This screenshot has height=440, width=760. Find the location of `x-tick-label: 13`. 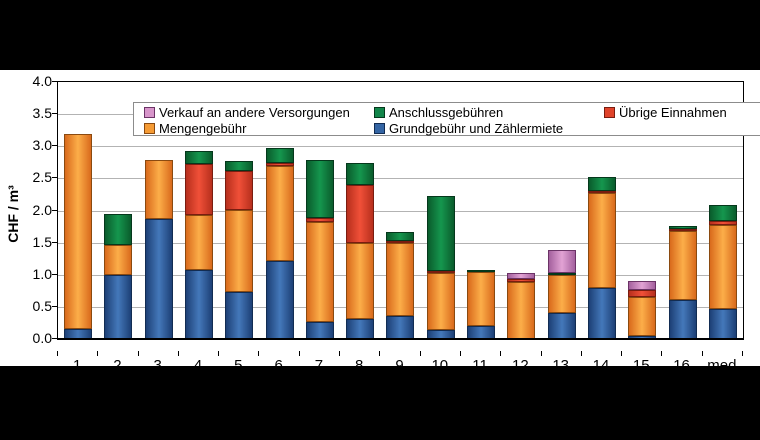

x-tick-label: 13 is located at coordinates (560, 365).